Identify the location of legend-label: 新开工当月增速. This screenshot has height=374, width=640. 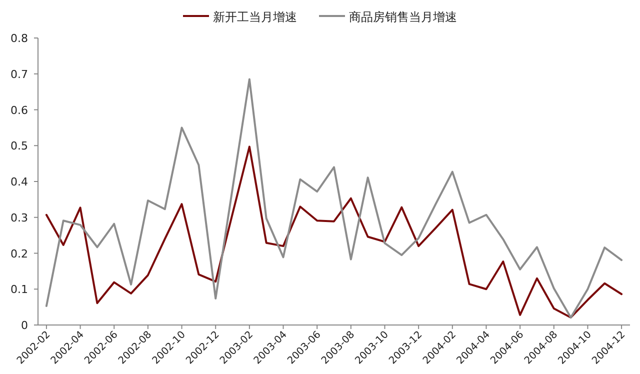
(255, 17).